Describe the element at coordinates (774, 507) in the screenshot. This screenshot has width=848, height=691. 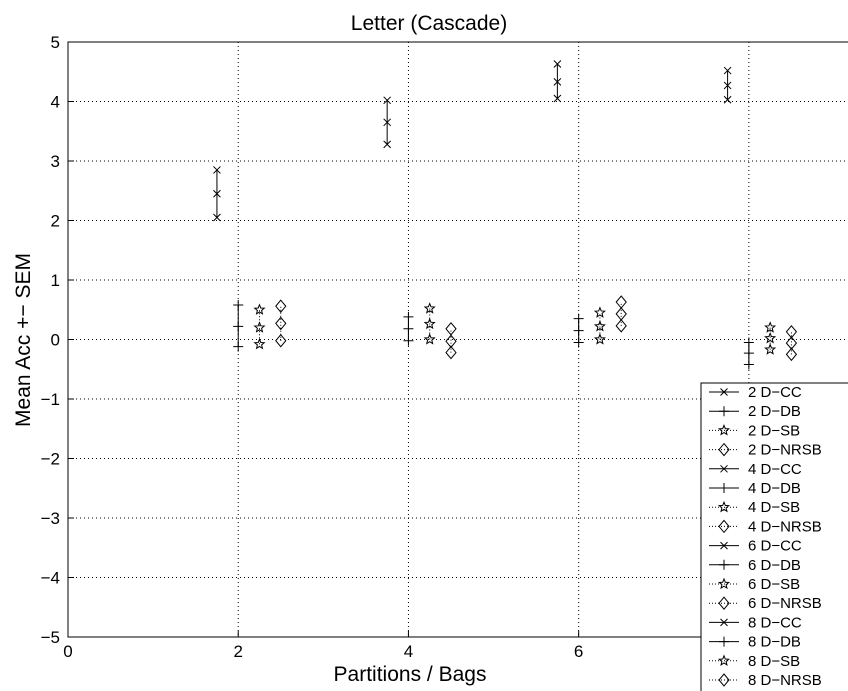
I see `legend-label: 4 D−SB` at that location.